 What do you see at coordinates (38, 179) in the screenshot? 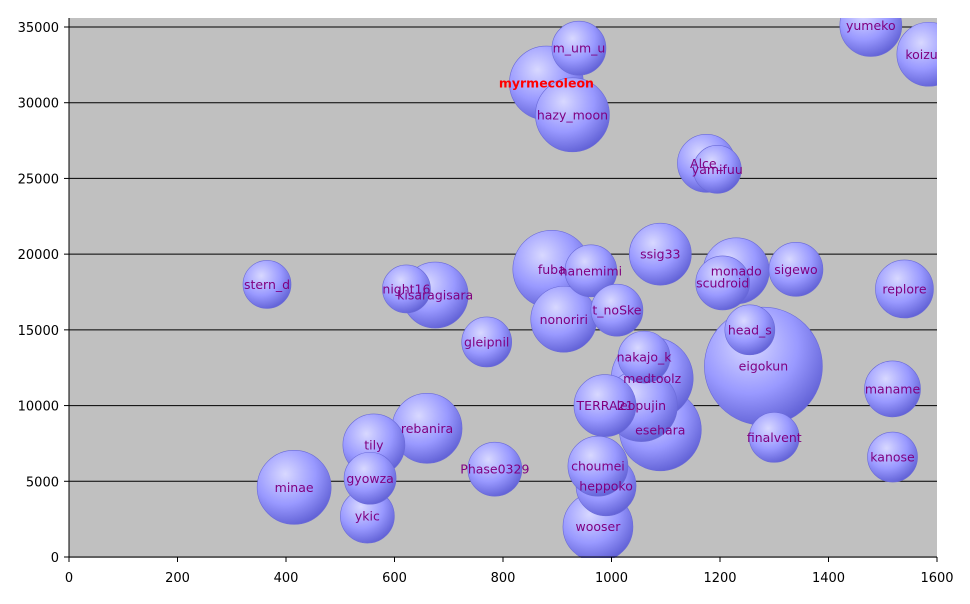
I see `y-tick-label-5: 25000` at bounding box center [38, 179].